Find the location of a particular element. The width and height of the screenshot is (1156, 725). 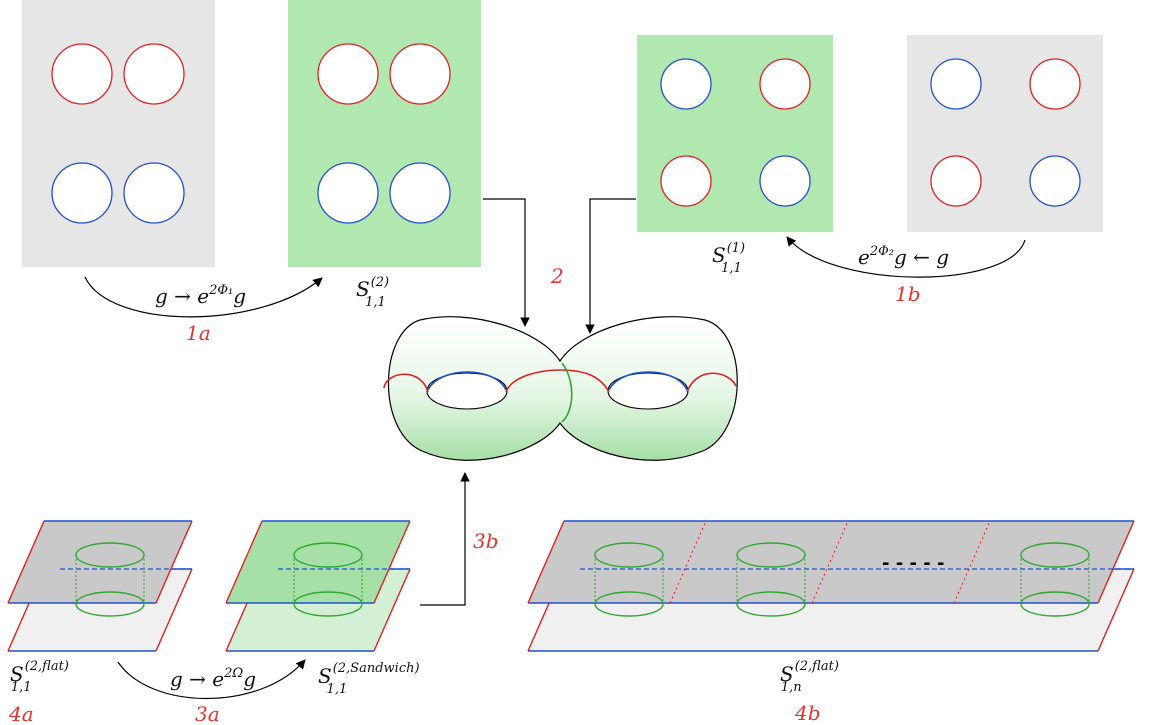

s2-label: S(2) 1,1 is located at coordinates (372, 292).